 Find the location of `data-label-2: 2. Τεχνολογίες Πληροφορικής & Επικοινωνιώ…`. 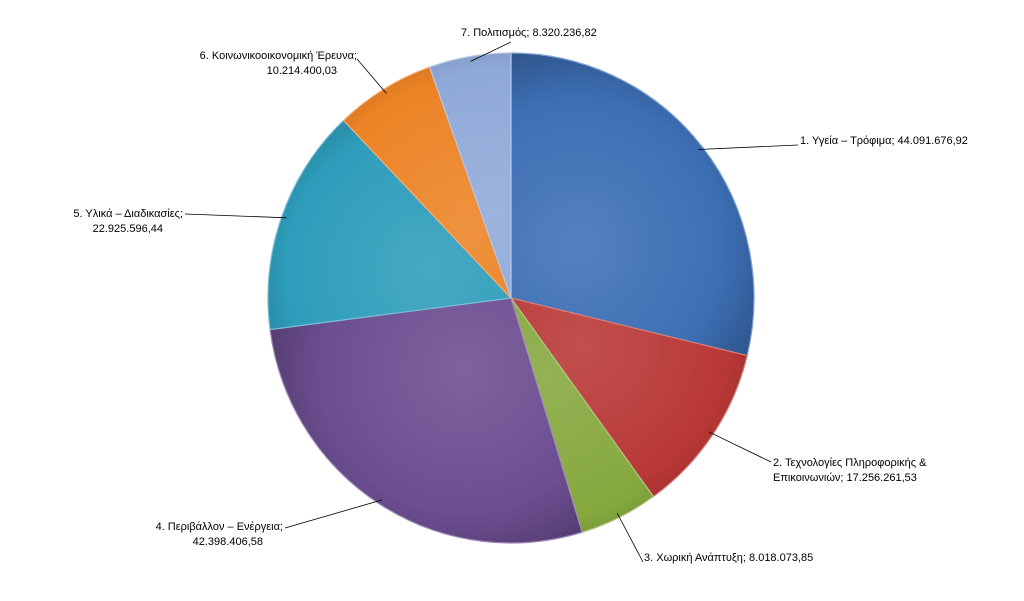

data-label-2: 2. Τεχνολογίες Πληροφορικής & Επικοινωνιώ… is located at coordinates (850, 470).